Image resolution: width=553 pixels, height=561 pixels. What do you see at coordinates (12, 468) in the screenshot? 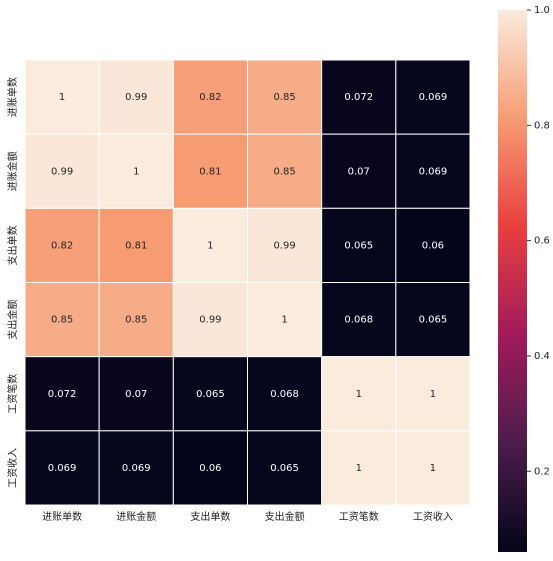
I see `y-tick-label: 工资收入` at bounding box center [12, 468].